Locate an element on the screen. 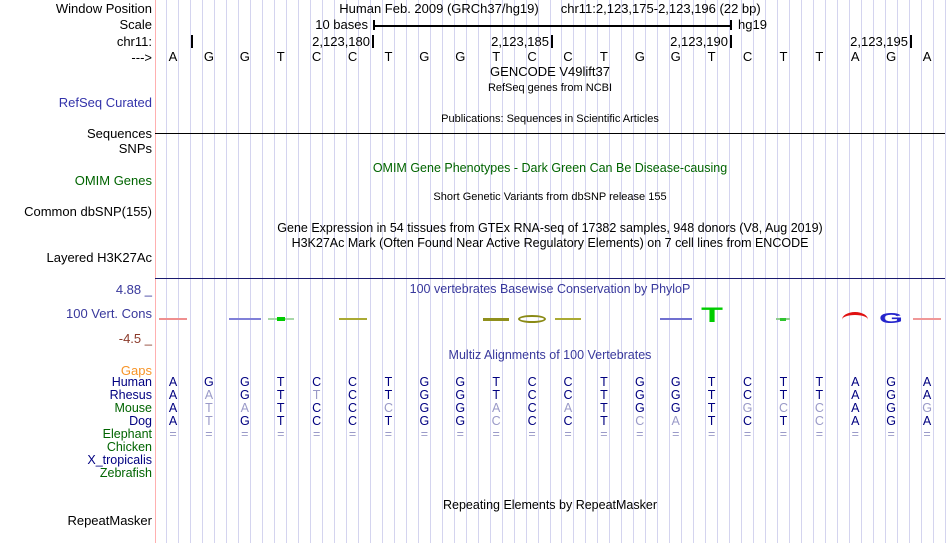 The width and height of the screenshot is (950, 543). ruler-tick is located at coordinates (911, 41).